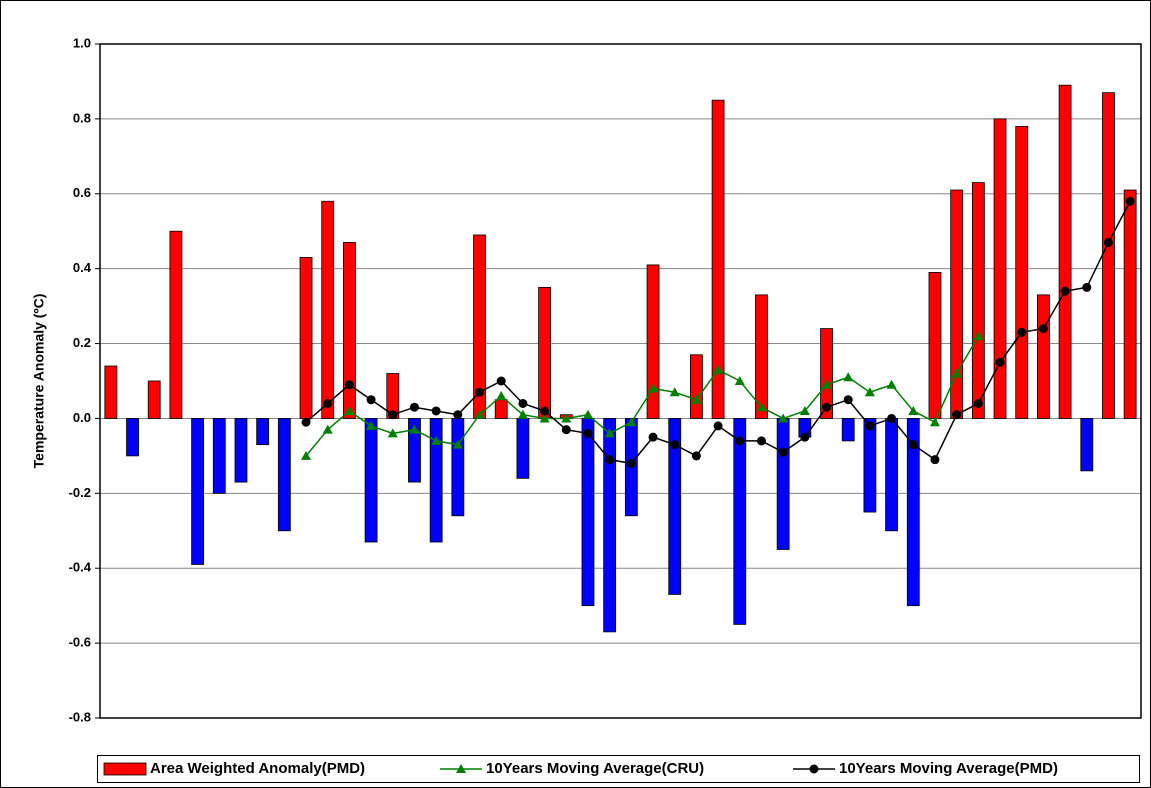 Image resolution: width=1151 pixels, height=788 pixels. Describe the element at coordinates (80, 642) in the screenshot. I see `y-tick-label: -0.6` at that location.